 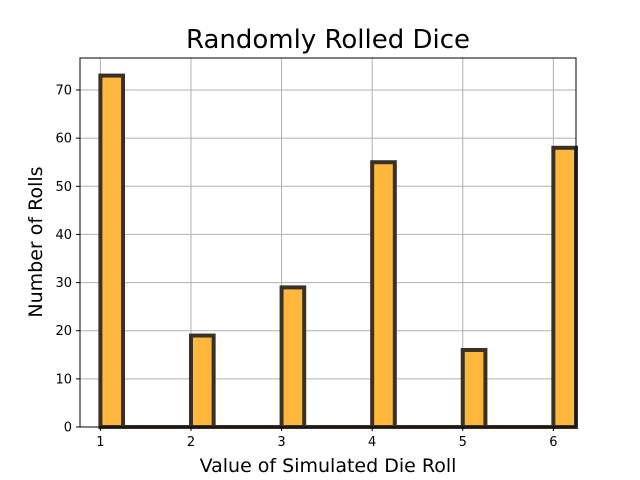 I want to click on x-tick-label: 2, so click(x=191, y=442).